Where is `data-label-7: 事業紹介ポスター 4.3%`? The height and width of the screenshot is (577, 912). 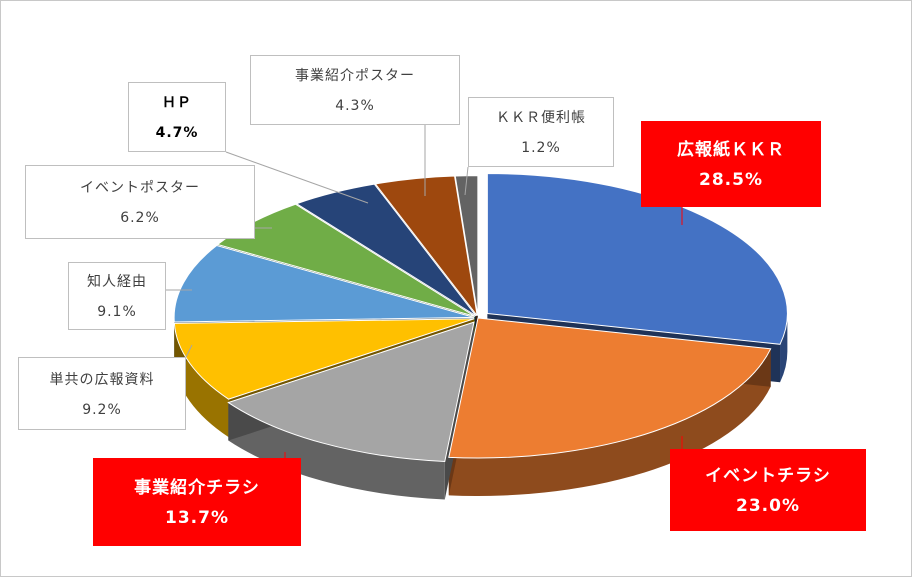
data-label-7: 事業紹介ポスター 4.3% is located at coordinates (355, 90).